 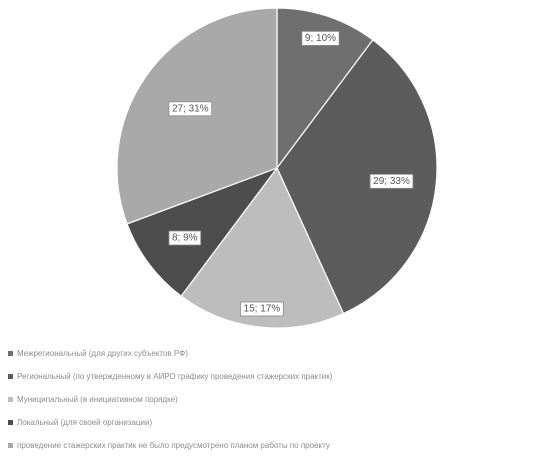 I want to click on legend-item-3: Муниципальный (в инициативном порядке), so click(x=278, y=399).